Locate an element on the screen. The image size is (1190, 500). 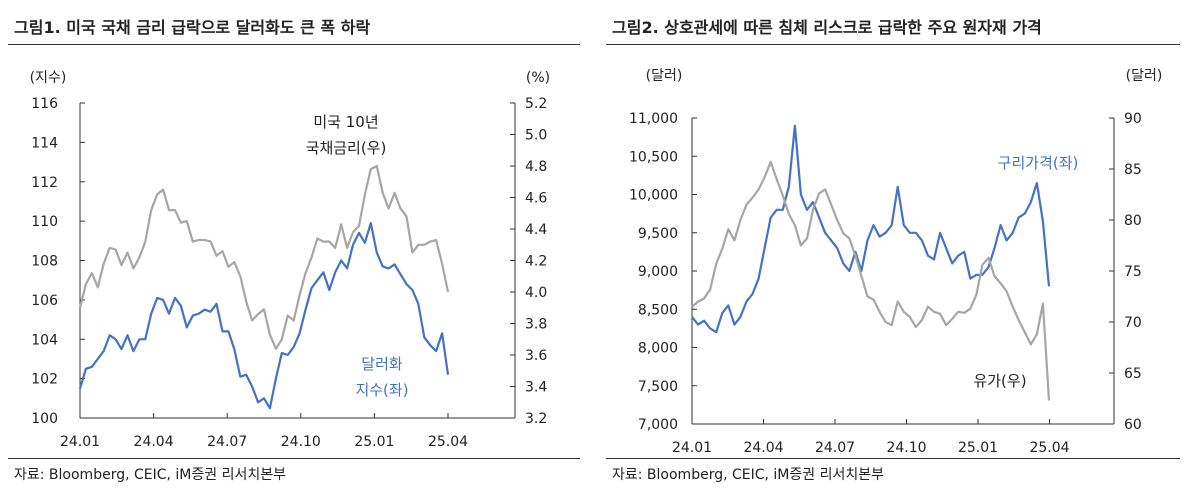
left-tick-label: 108 is located at coordinates (44, 262).